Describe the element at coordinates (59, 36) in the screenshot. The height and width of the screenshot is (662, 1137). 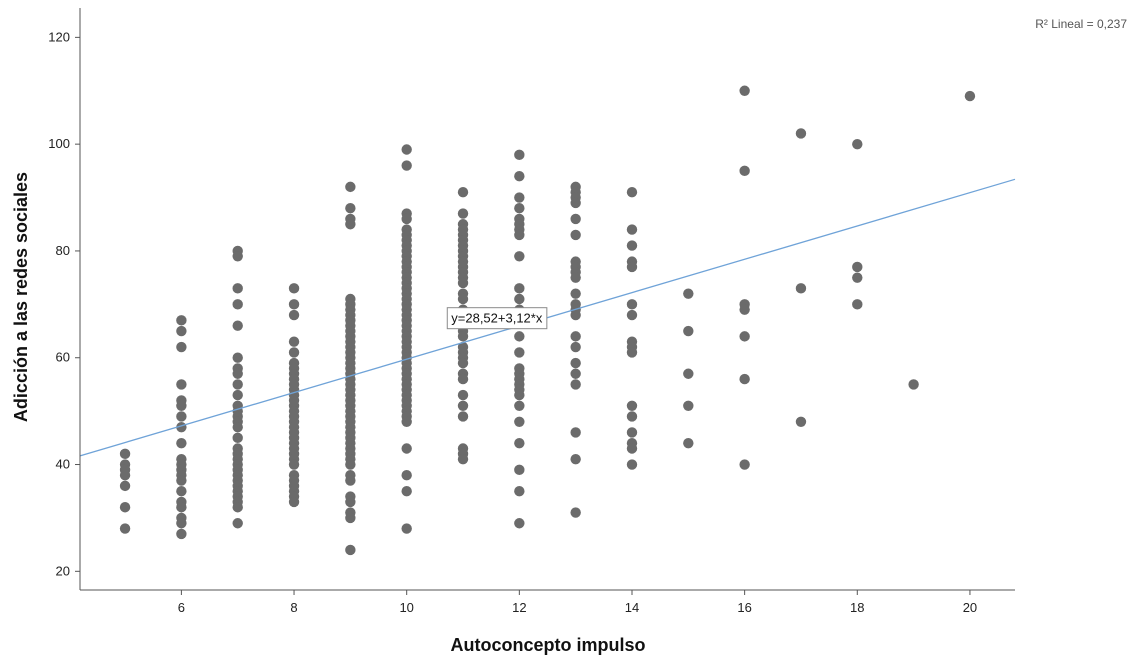
I see `y-tick-label: 120` at that location.